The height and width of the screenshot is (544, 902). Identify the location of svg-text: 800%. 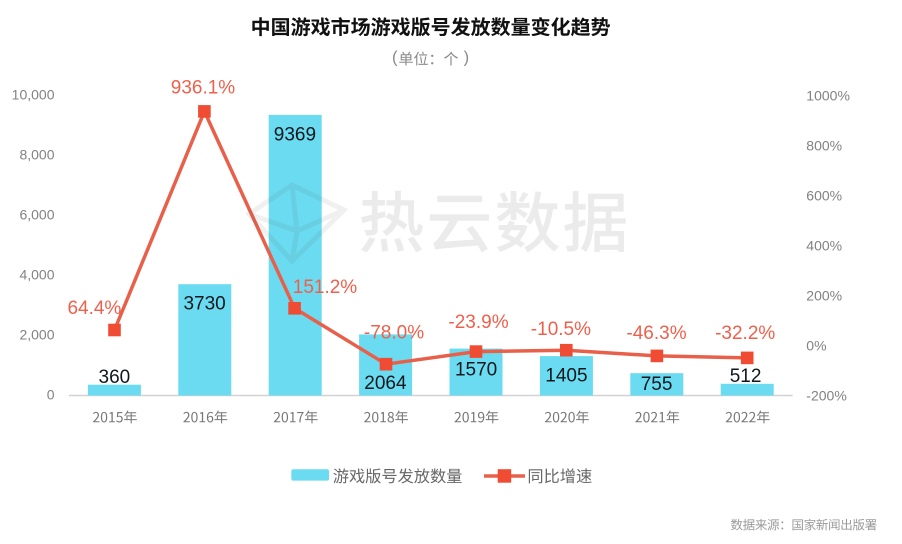
(824, 146).